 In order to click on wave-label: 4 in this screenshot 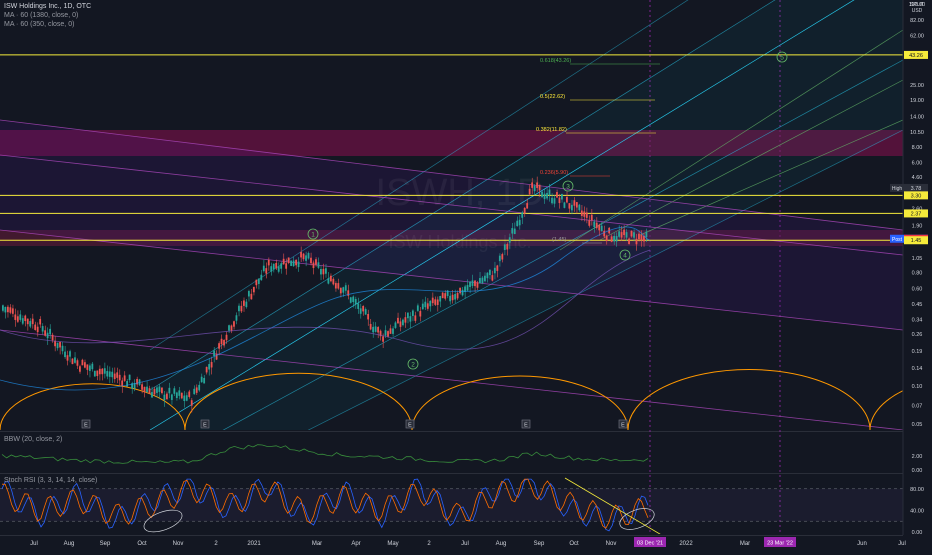, I will do `click(625, 255)`.